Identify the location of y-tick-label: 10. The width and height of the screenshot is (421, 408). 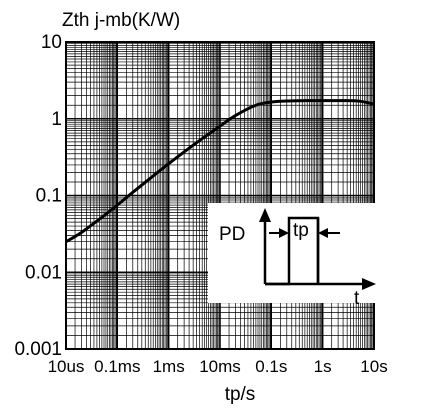
(51, 42).